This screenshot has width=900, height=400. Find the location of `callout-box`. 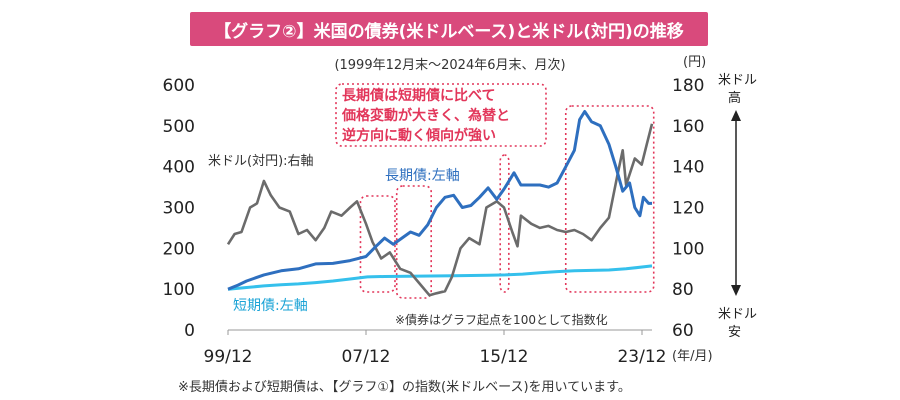

callout-box is located at coordinates (441, 115).